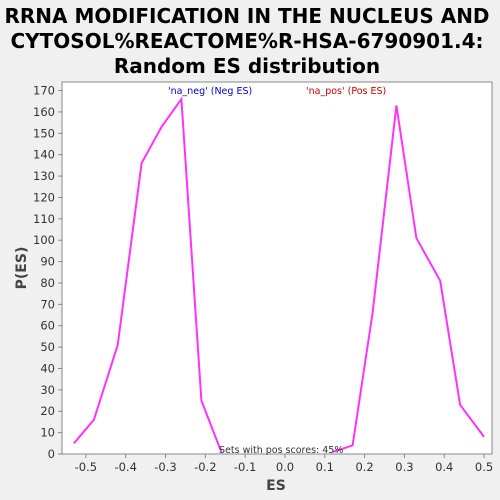 Image resolution: width=500 pixels, height=500 pixels. I want to click on y-tick-label: 20, so click(47, 411).